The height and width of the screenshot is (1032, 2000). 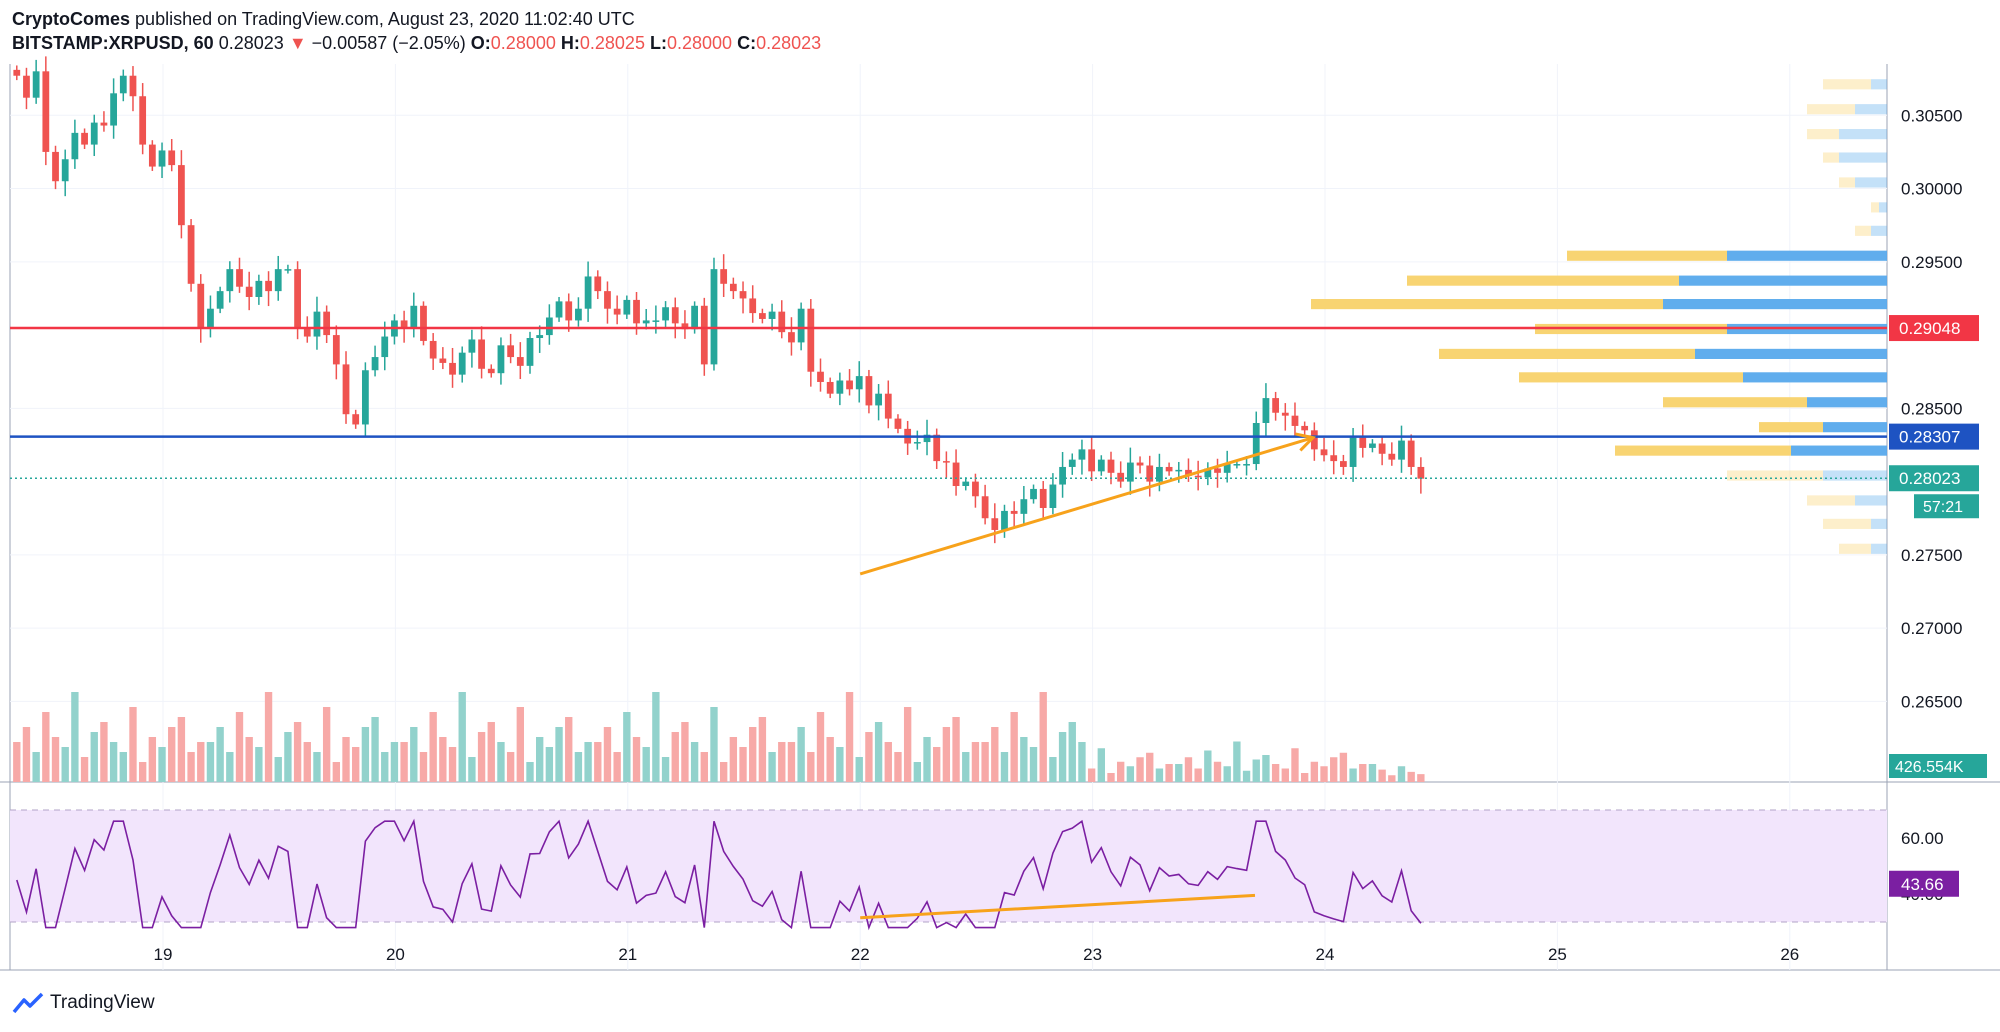 What do you see at coordinates (1922, 884) in the screenshot?
I see `rsi-value-badge: 43.66` at bounding box center [1922, 884].